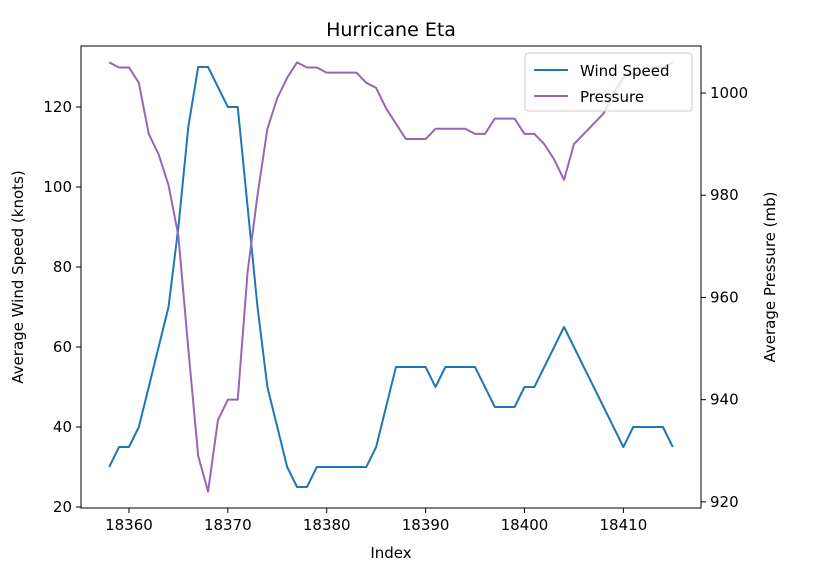 This screenshot has height=575, width=823. I want to click on y-tick-label: 40, so click(62, 427).